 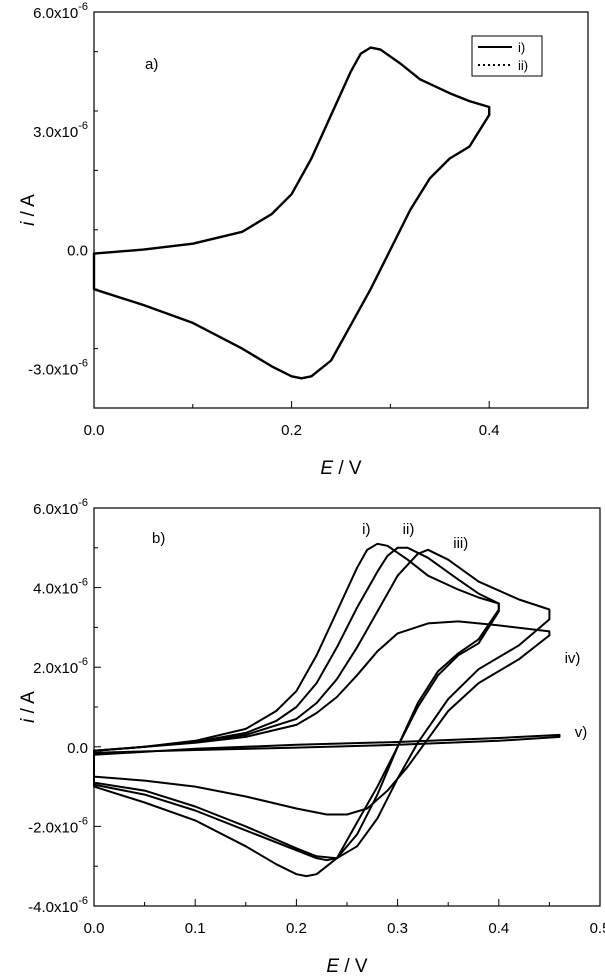 I want to click on x-tick-label: 0.1, so click(x=195, y=928).